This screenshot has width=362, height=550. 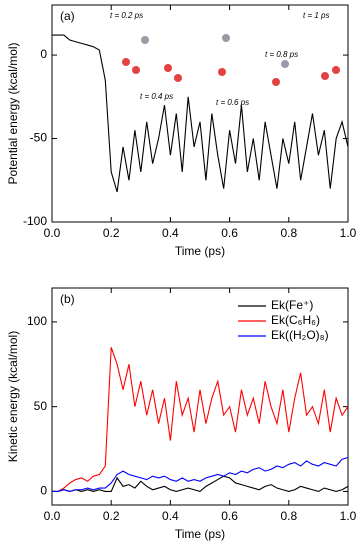 What do you see at coordinates (300, 335) in the screenshot?
I see `legend-label: Ek((H₂O)₈)` at bounding box center [300, 335].